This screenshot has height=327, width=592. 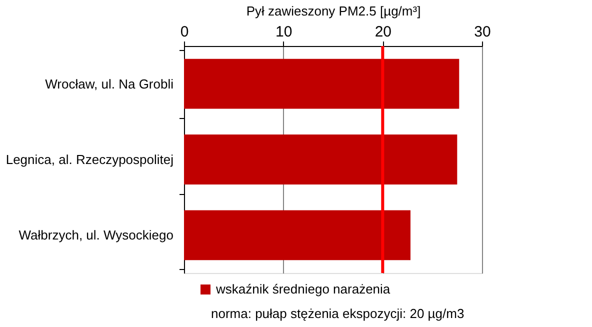 What do you see at coordinates (303, 289) in the screenshot?
I see `legend-label: wskaźnik średniego narażenia` at bounding box center [303, 289].